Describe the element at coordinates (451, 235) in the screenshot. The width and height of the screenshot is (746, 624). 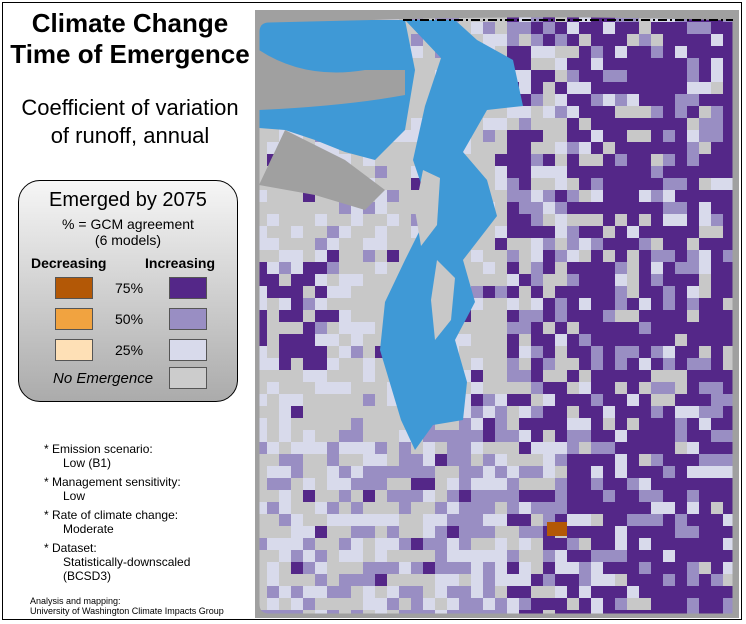
I see `puget-sound-water` at that location.